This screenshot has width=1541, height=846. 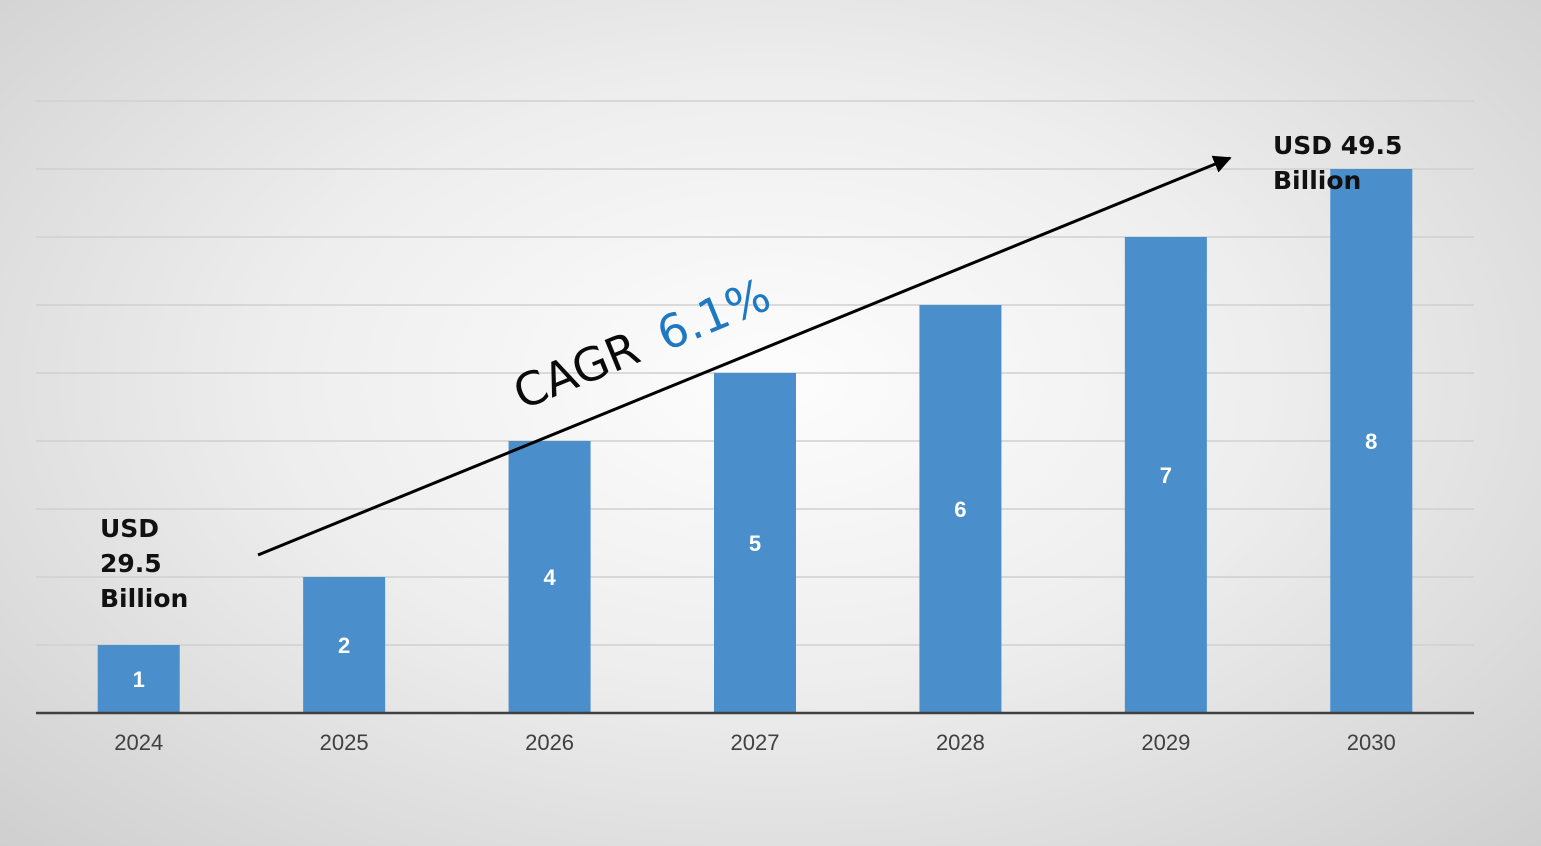 I want to click on bar-value-label: 8, so click(x=1371, y=441).